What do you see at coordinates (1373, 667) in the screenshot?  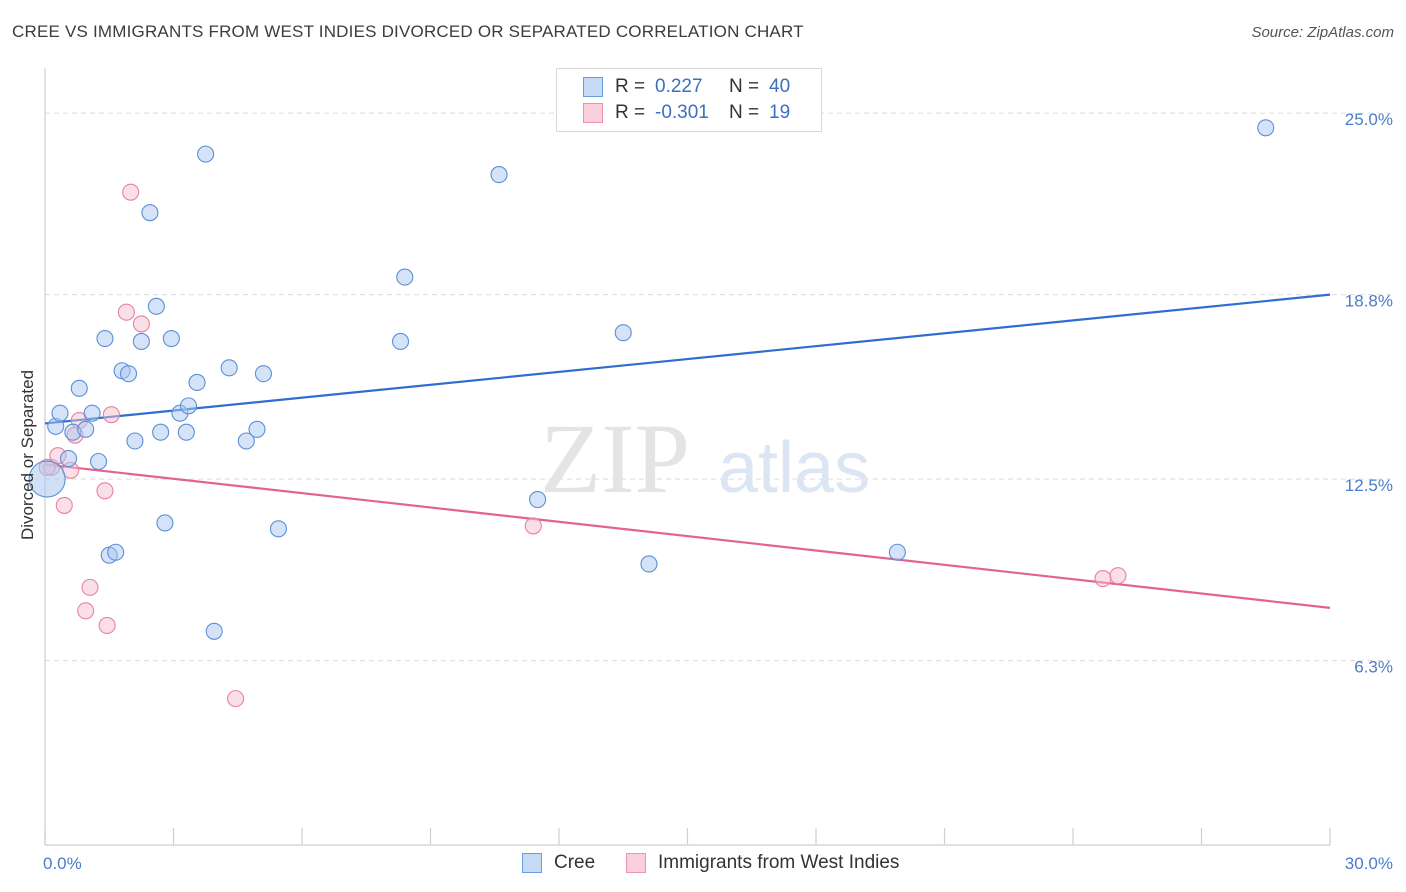 I see `y-tick-label: 6.3%` at bounding box center [1373, 667].